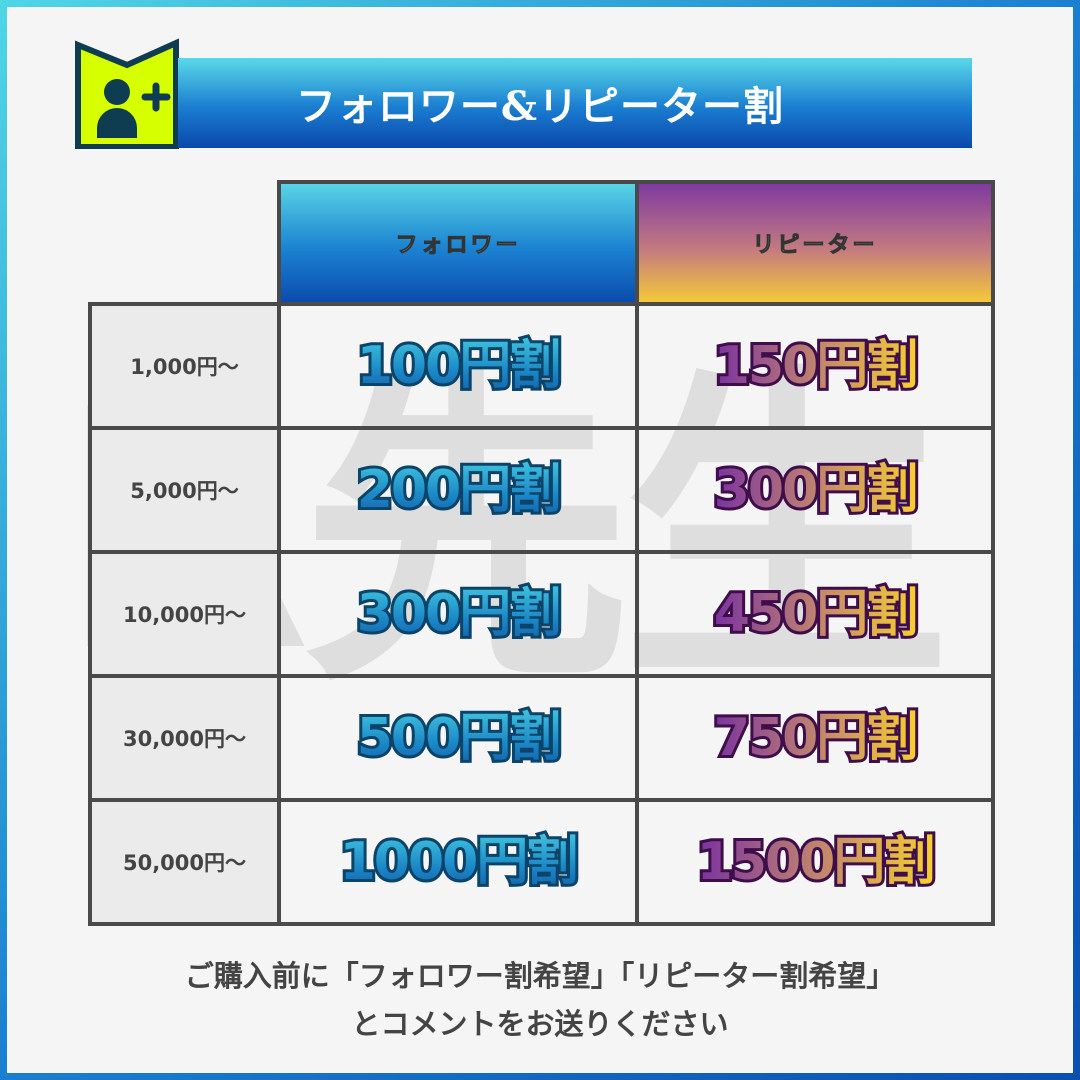 The height and width of the screenshot is (1080, 1080). What do you see at coordinates (540, 1024) in the screenshot?
I see `note-line: とコメントをお送りください` at bounding box center [540, 1024].